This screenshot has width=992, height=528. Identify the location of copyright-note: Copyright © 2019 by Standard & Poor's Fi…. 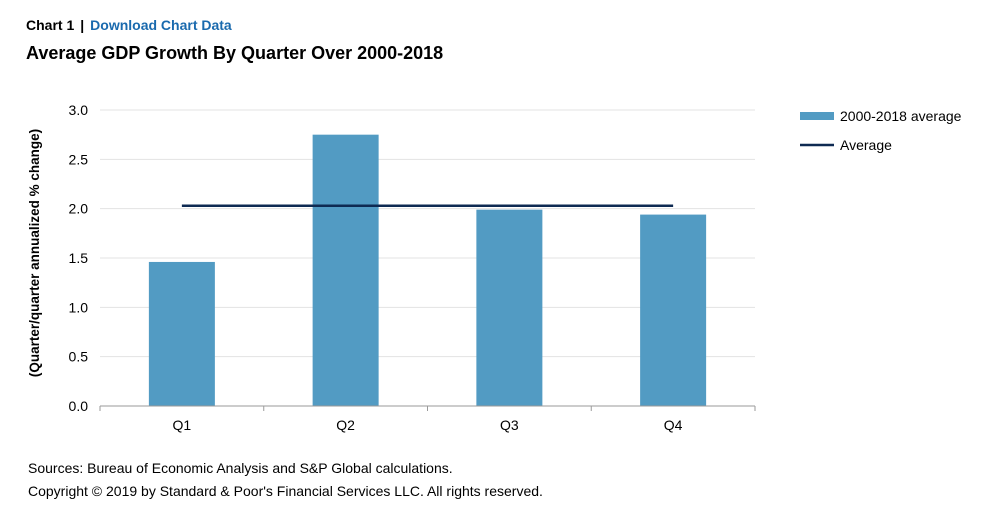
(285, 491).